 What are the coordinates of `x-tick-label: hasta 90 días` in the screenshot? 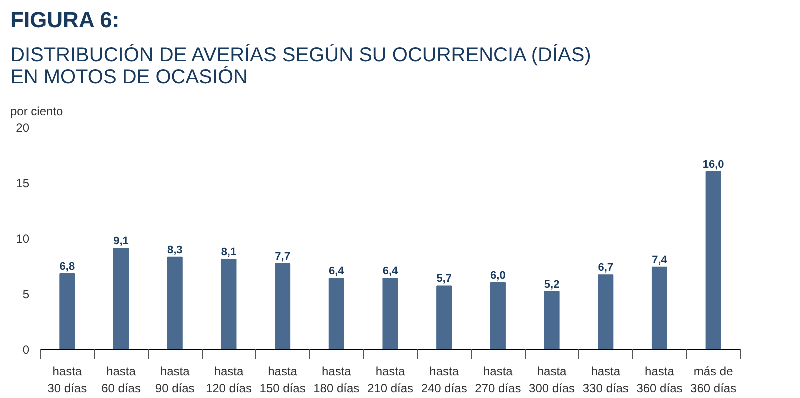 It's located at (175, 380).